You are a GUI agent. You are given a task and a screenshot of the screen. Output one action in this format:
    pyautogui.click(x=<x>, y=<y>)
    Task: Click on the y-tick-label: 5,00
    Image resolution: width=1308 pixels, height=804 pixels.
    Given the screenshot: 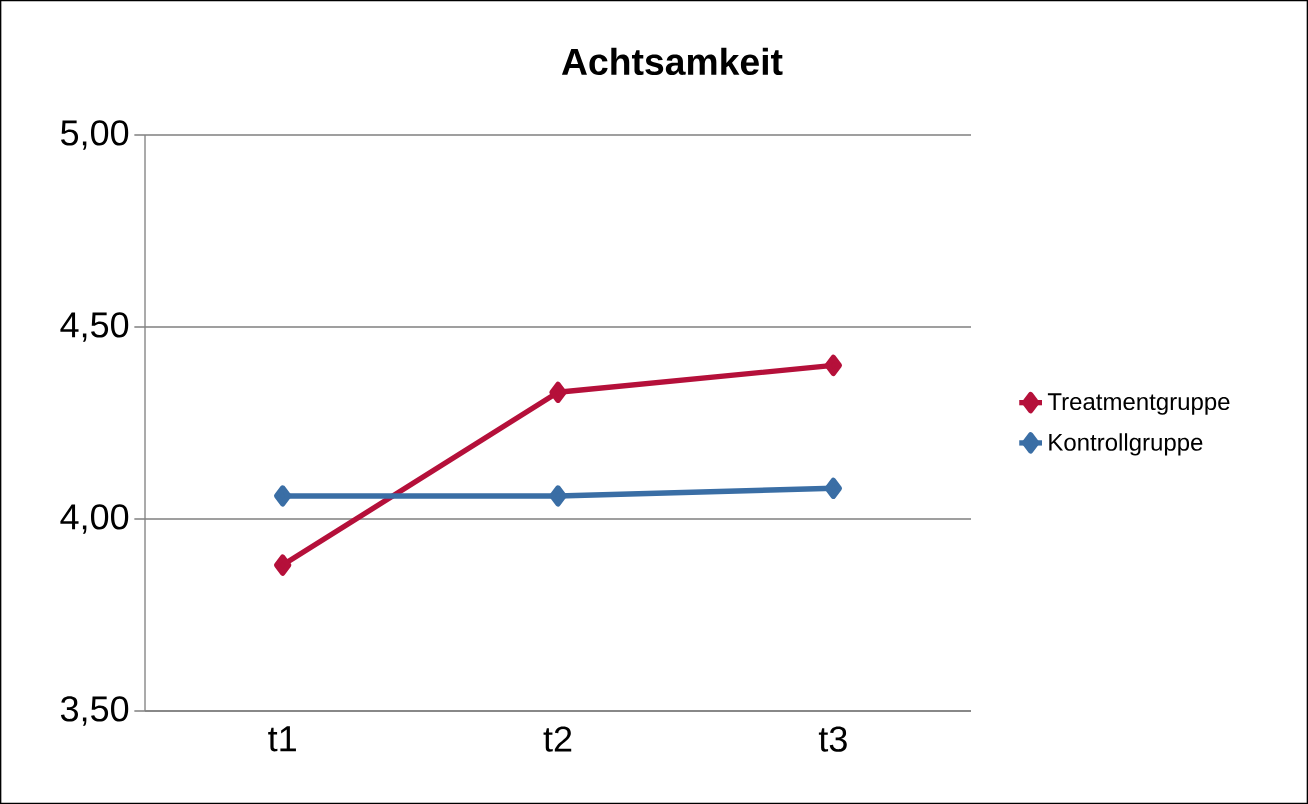 What is the action you would take?
    pyautogui.click(x=95, y=135)
    